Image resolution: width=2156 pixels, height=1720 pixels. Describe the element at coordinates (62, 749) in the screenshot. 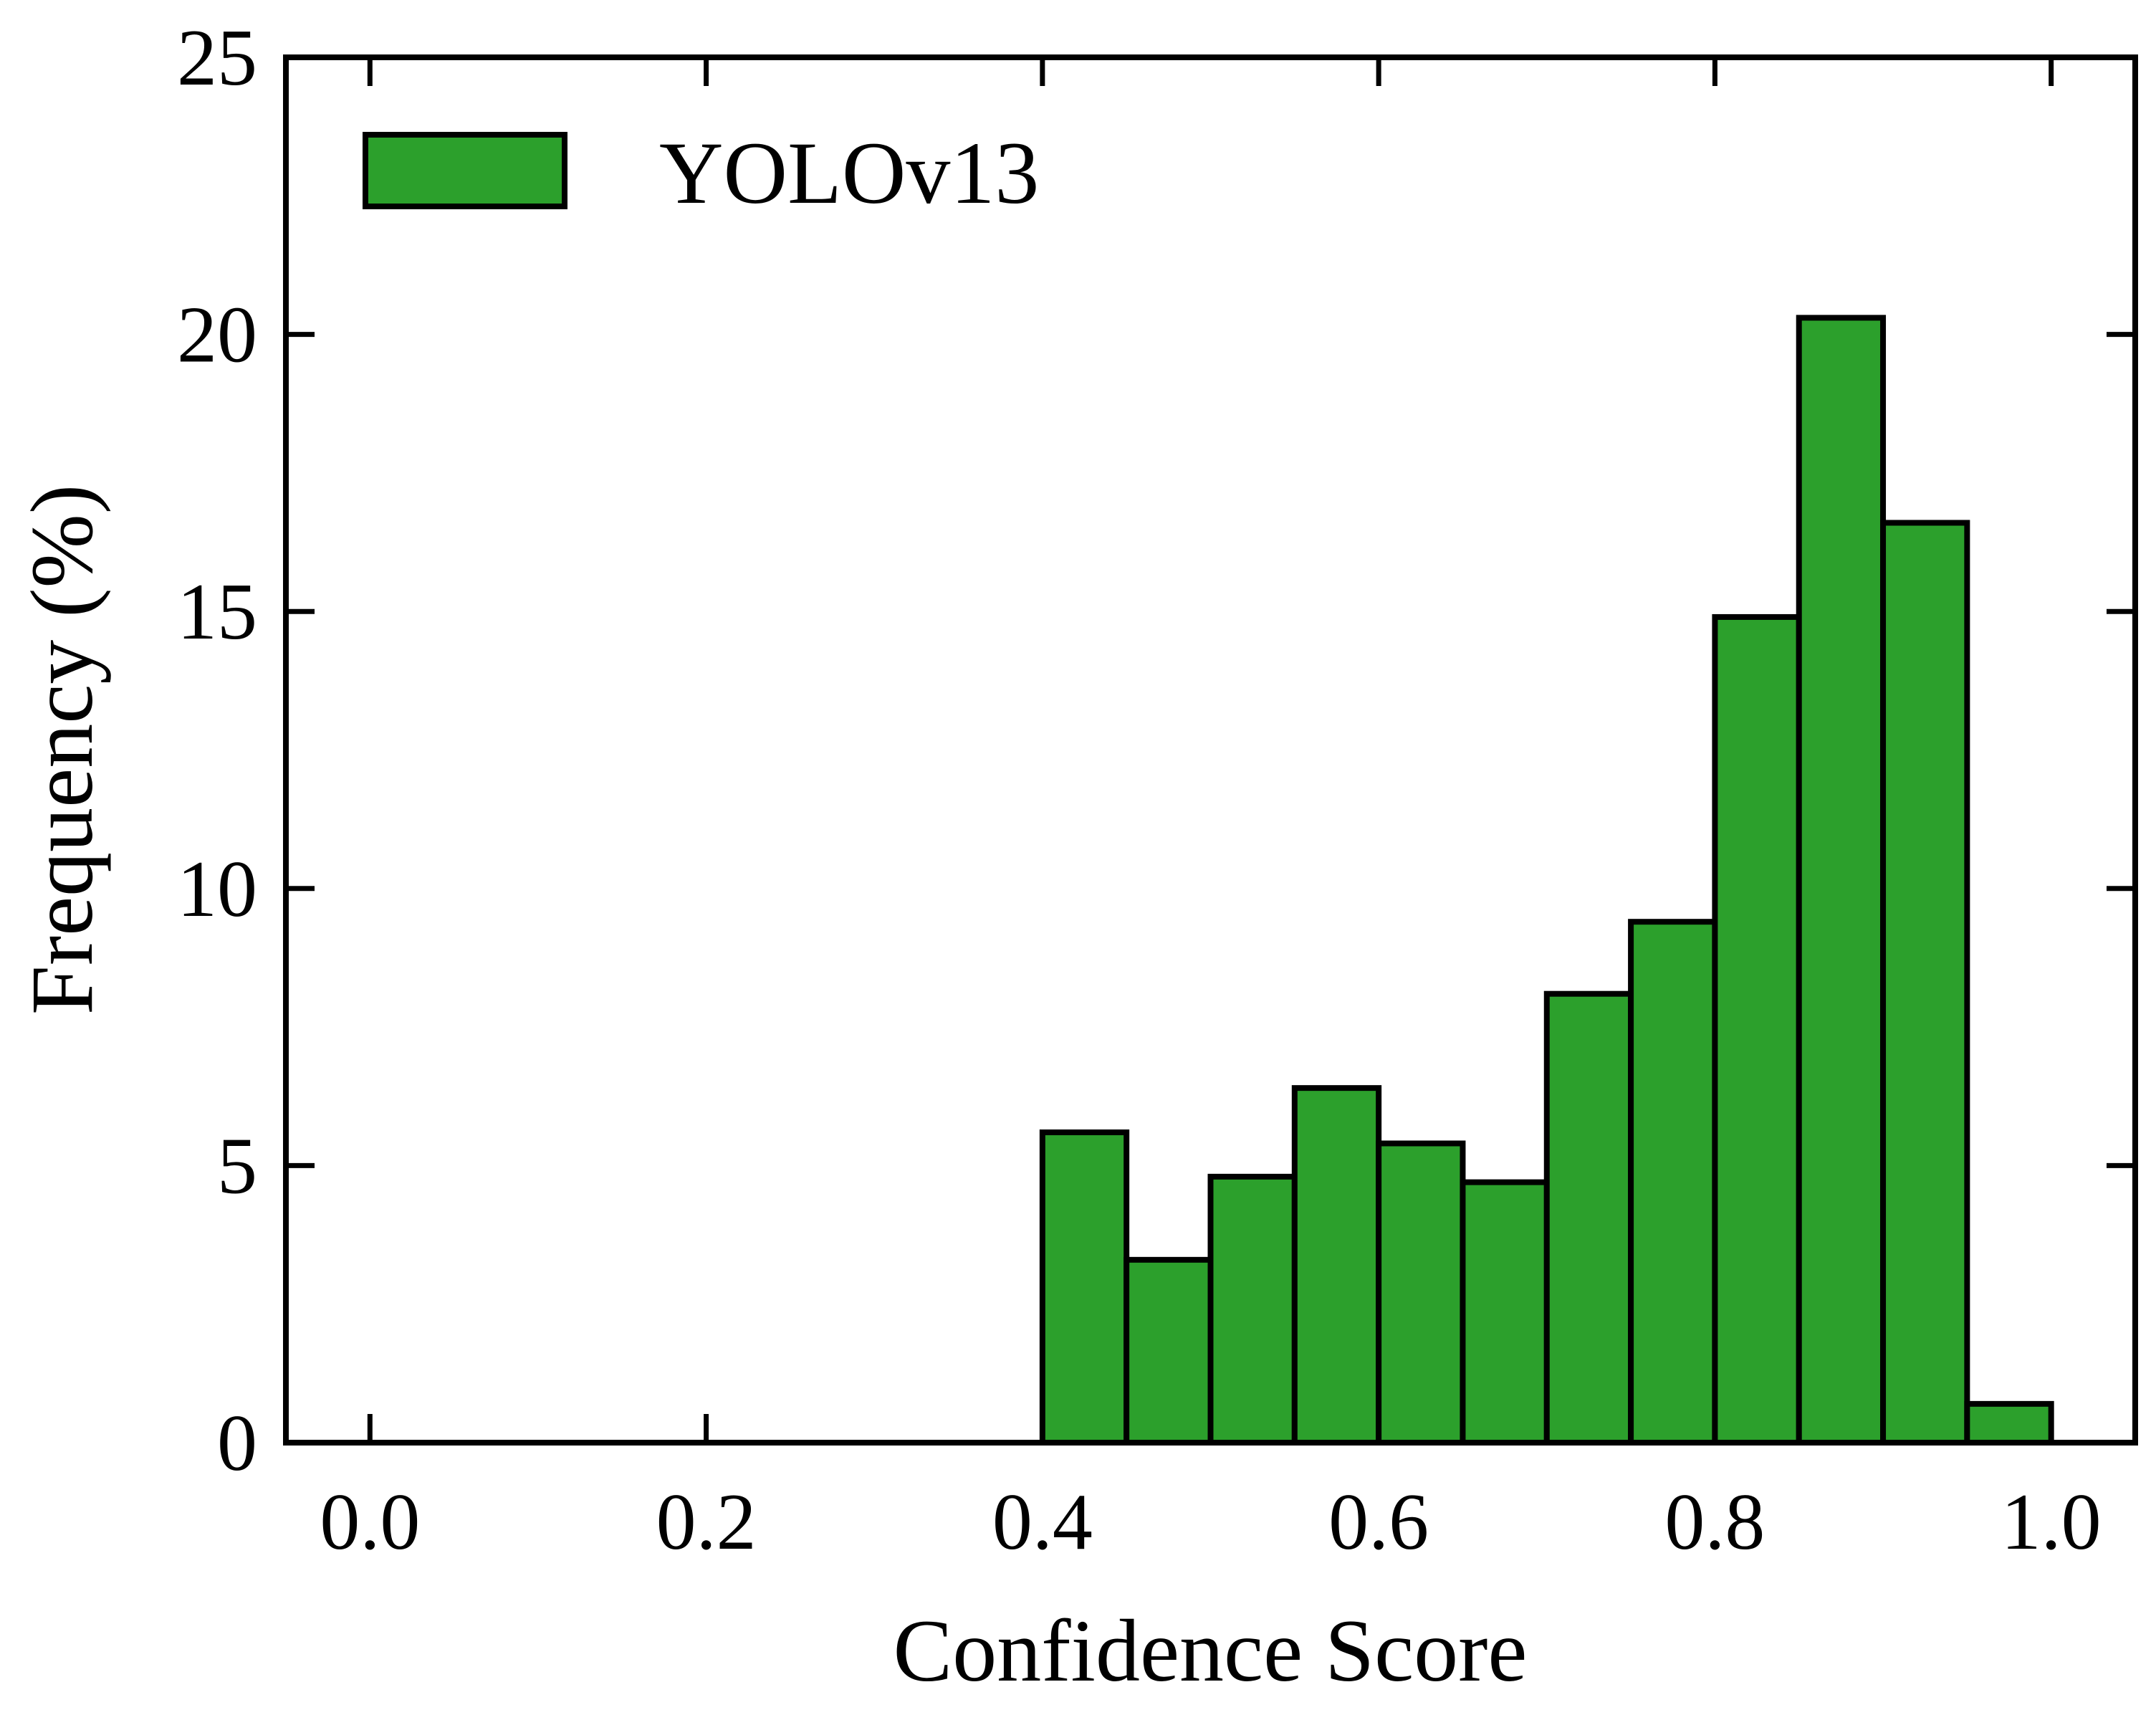

I see `y-axis-label: Frequency (%)` at that location.